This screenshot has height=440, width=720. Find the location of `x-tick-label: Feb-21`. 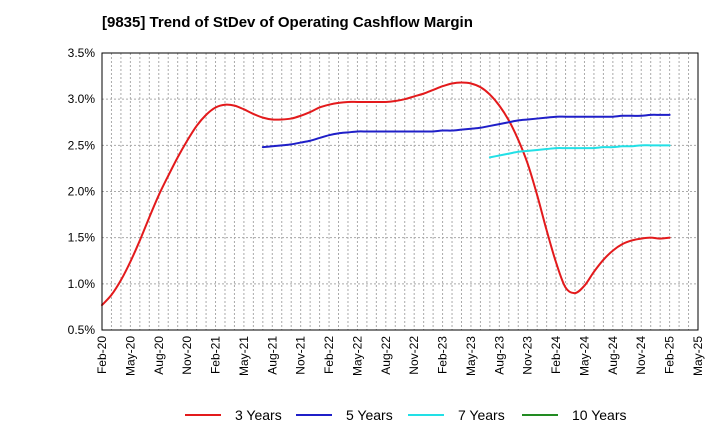

x-tick-label: Feb-21 is located at coordinates (216, 355).